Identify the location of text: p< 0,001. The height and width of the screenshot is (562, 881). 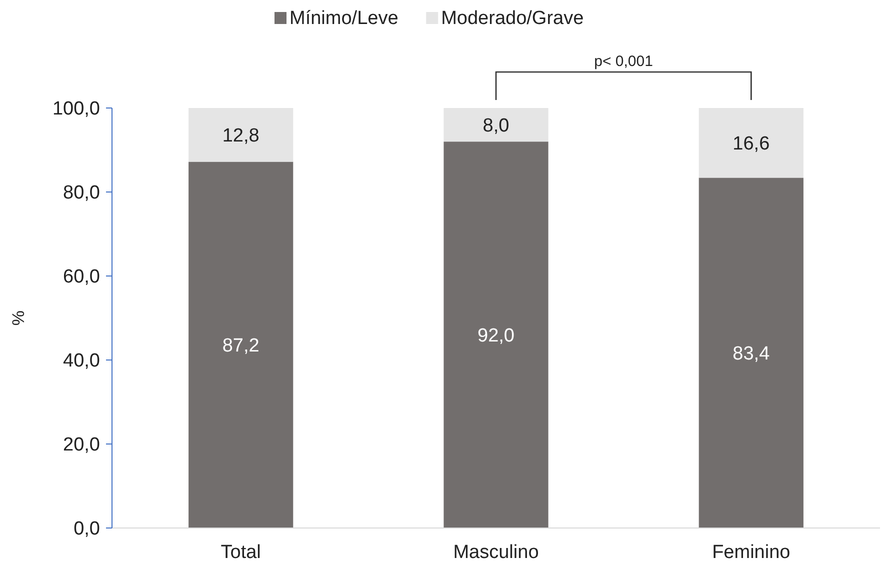
(623, 61).